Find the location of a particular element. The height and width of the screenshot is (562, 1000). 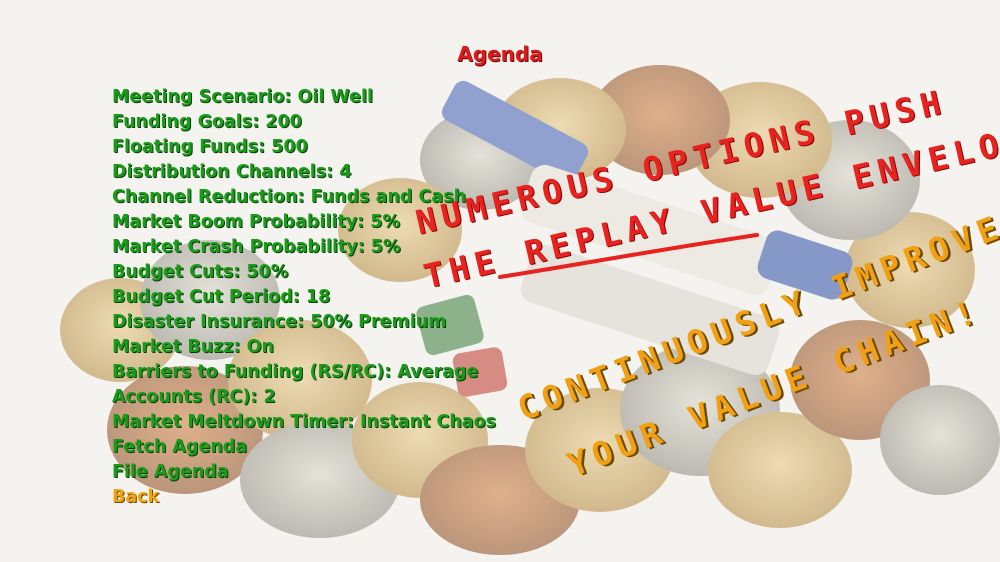

menu-item-disaster-insurance: Disaster Insurance: 50% Premium is located at coordinates (279, 322).